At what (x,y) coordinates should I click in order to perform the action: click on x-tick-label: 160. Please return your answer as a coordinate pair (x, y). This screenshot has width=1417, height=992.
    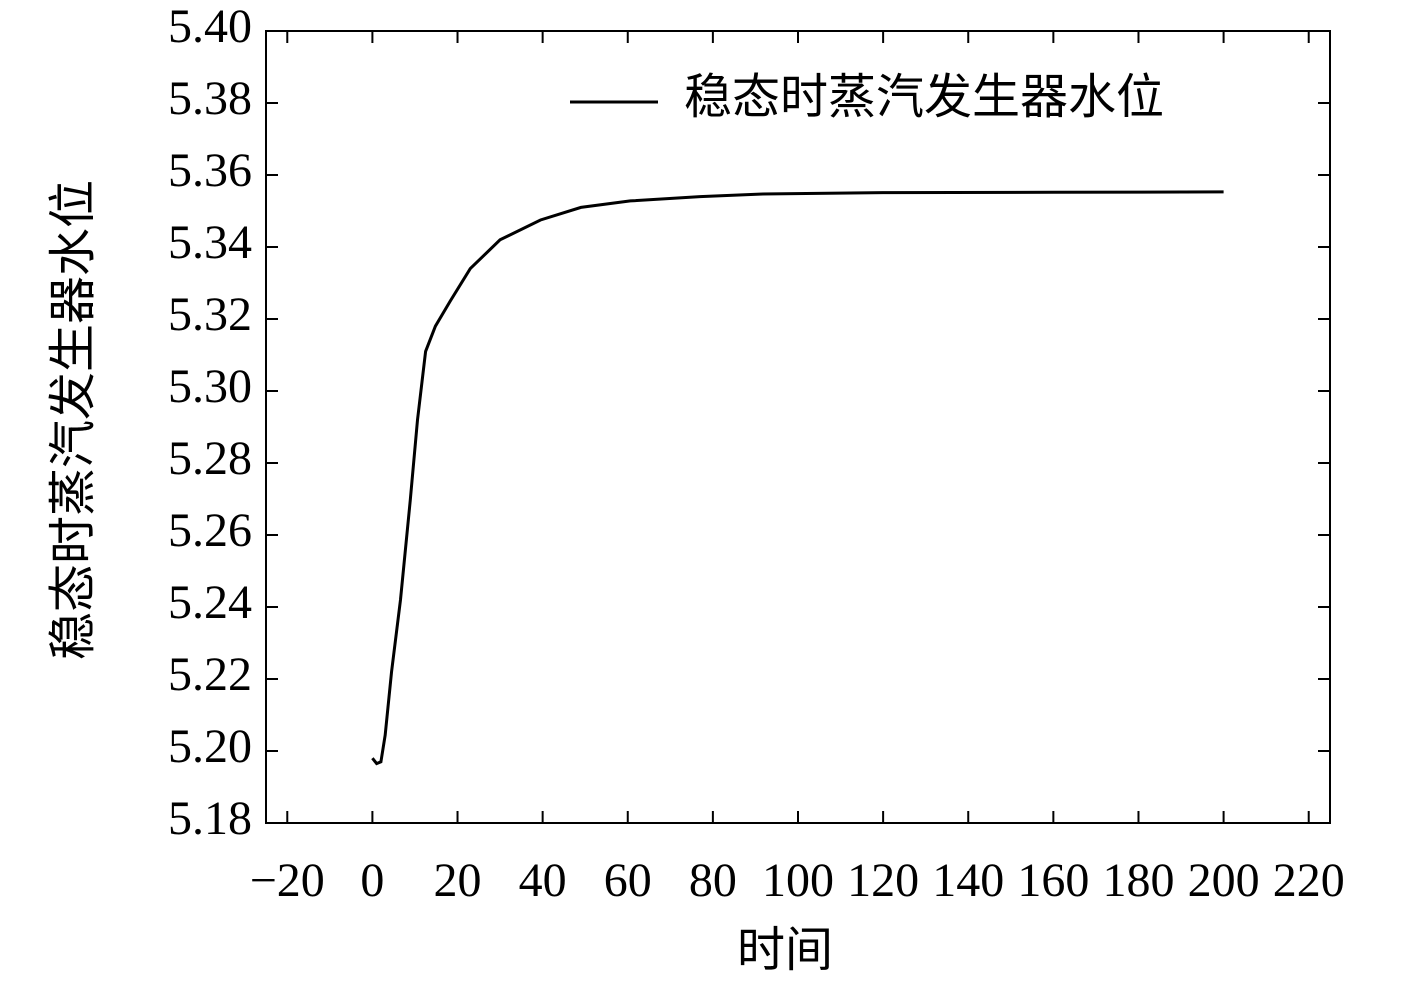
    Looking at the image, I should click on (1053, 880).